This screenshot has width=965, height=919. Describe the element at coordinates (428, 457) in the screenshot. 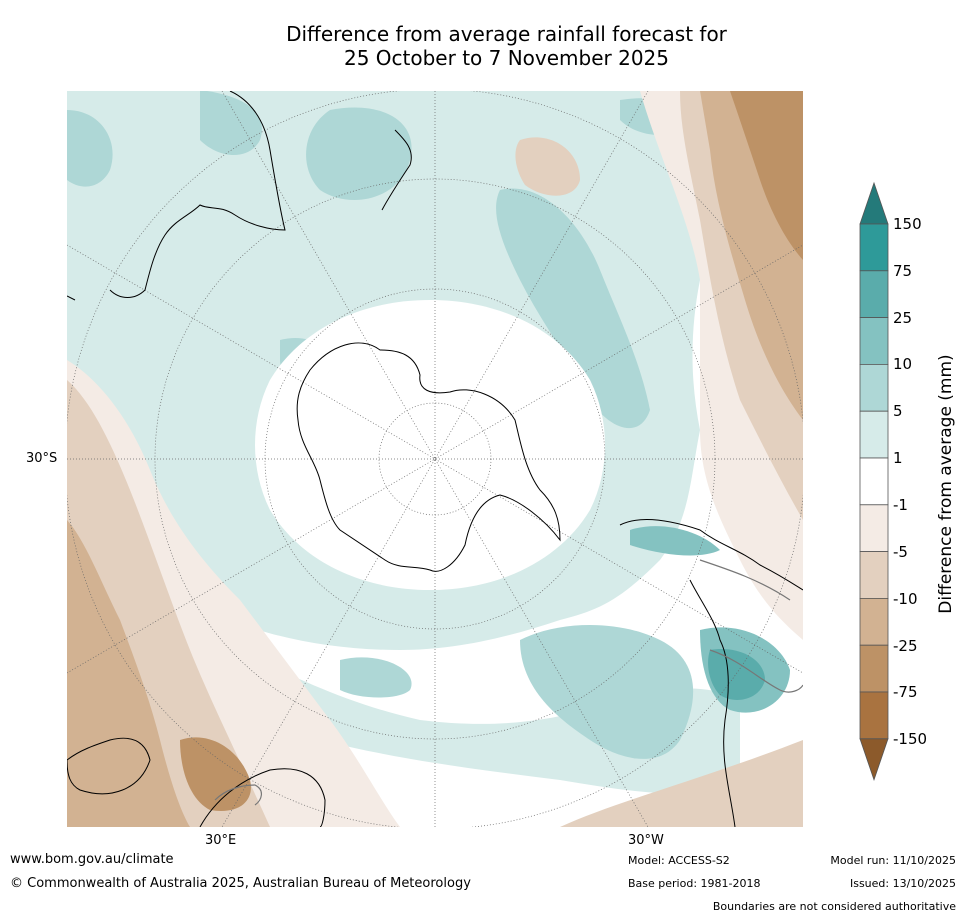

I see `antarctica-coast` at that location.